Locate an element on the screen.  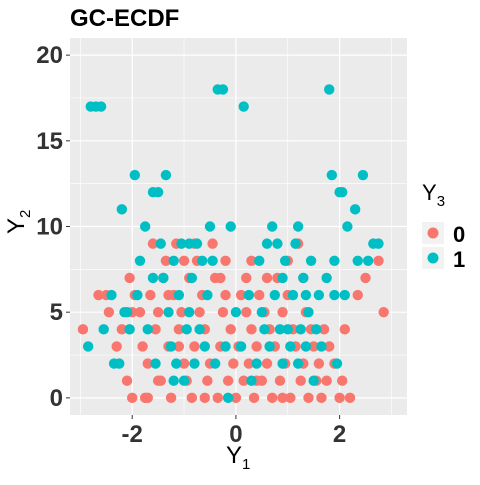
y-axis-ticks: 0 5 10 15 20 is located at coordinates (53, 227).